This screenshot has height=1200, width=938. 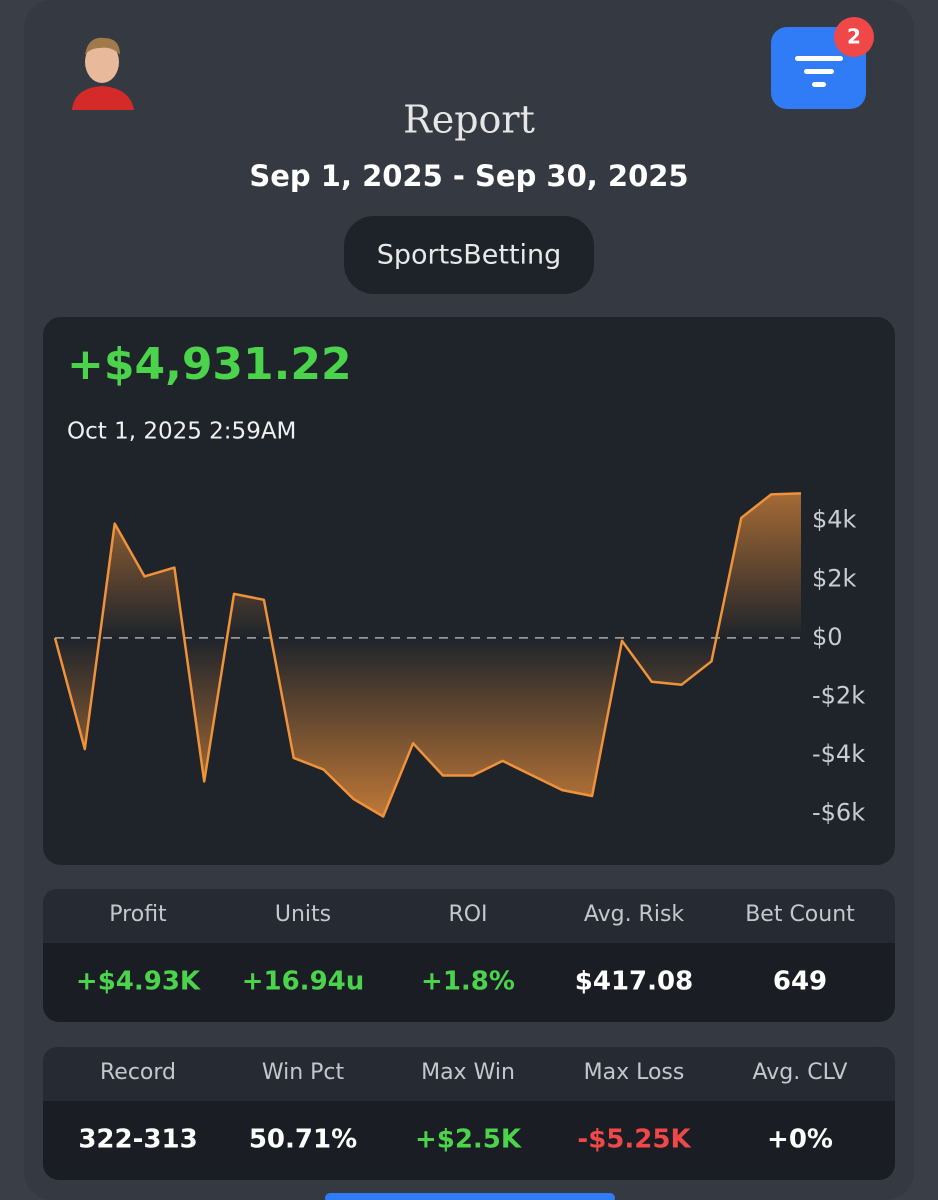 I want to click on timestamp: Oct 1, 2025 2:59AM, so click(x=181, y=432).